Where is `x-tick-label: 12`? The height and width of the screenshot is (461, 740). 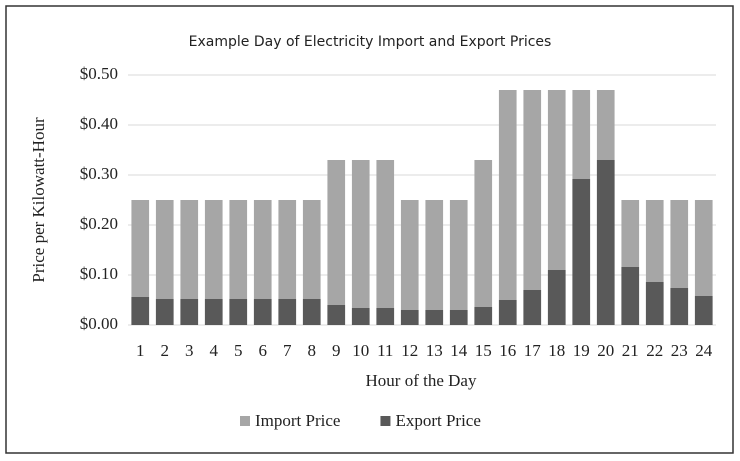
x-tick-label: 12 is located at coordinates (409, 350).